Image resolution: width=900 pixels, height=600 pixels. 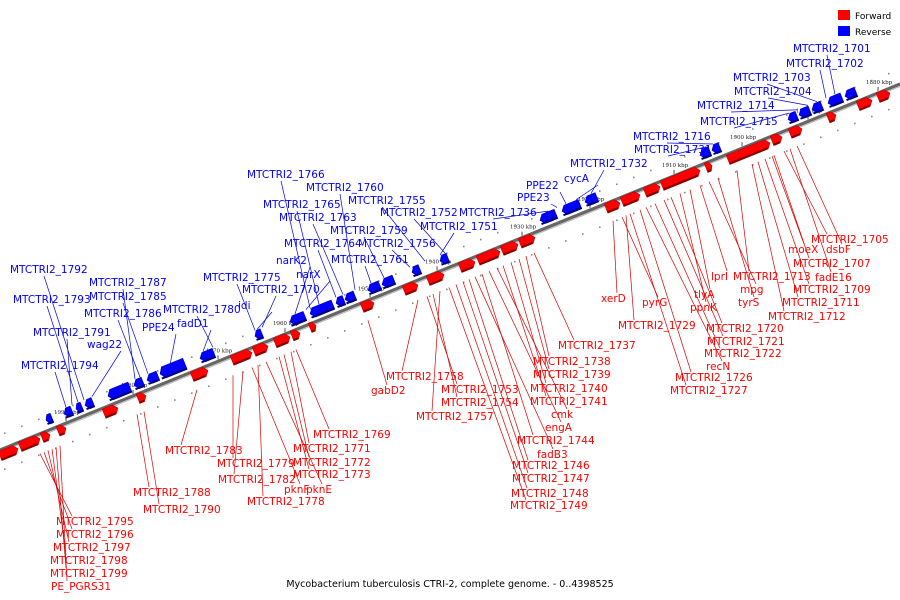 What do you see at coordinates (850, 240) in the screenshot?
I see `forward-gene-label: MTCTRI2_1705` at bounding box center [850, 240].